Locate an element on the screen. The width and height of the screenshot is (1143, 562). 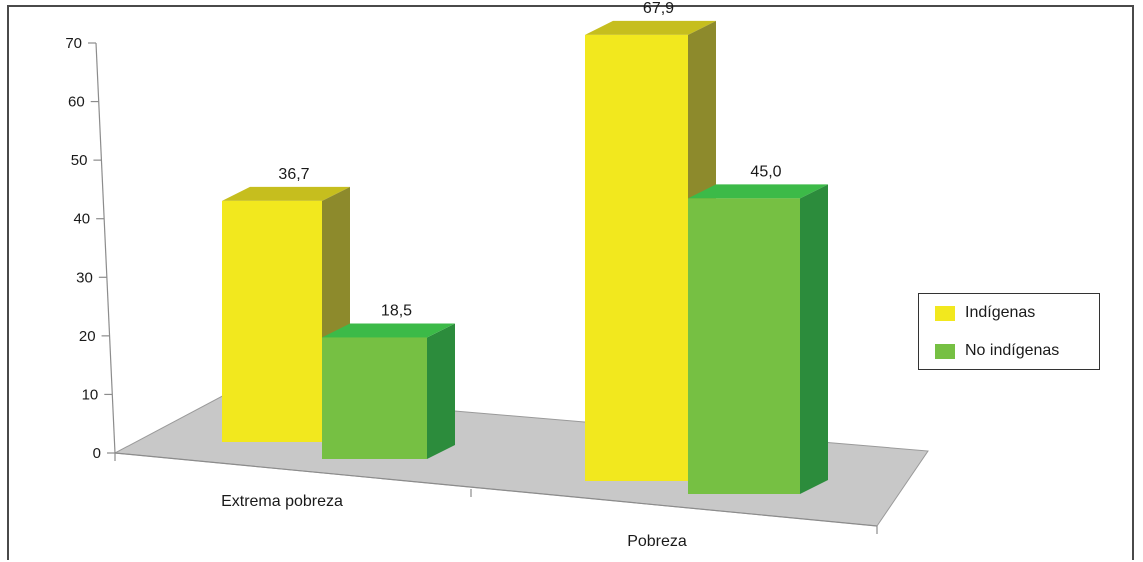
bar-value-label: 18,5 is located at coordinates (396, 310).